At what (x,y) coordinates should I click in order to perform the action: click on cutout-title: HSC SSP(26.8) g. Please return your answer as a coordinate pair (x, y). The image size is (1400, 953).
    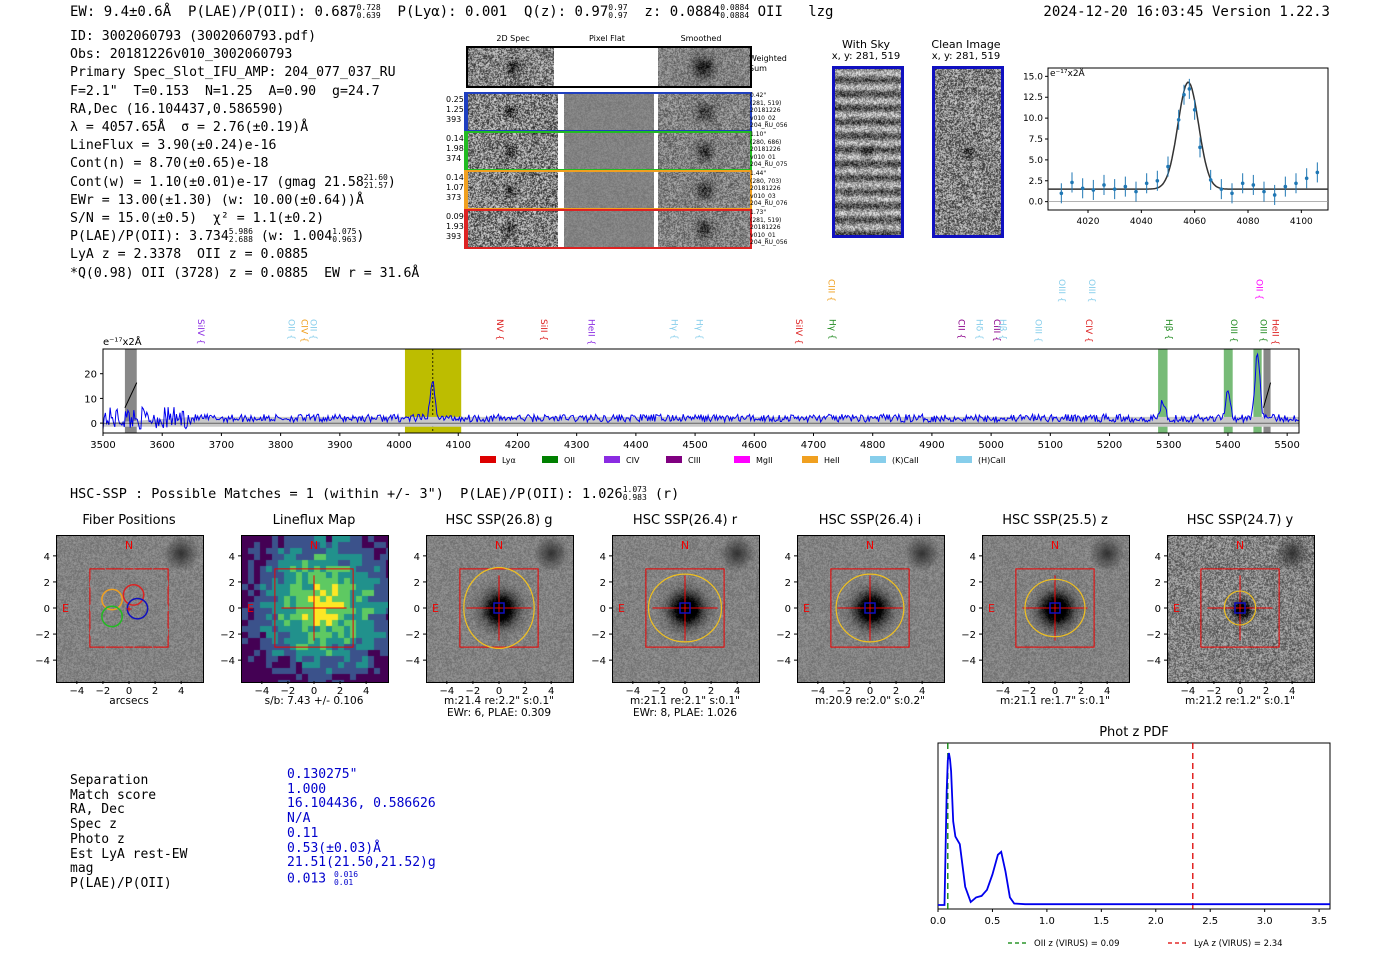
    Looking at the image, I should click on (499, 520).